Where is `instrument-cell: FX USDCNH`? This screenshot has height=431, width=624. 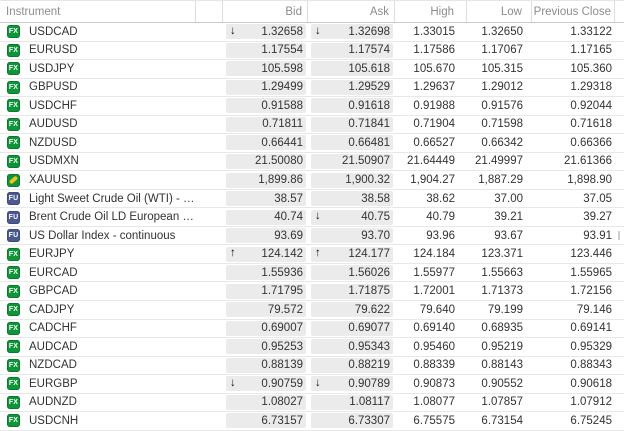
instrument-cell: FX USDCNH is located at coordinates (98, 421).